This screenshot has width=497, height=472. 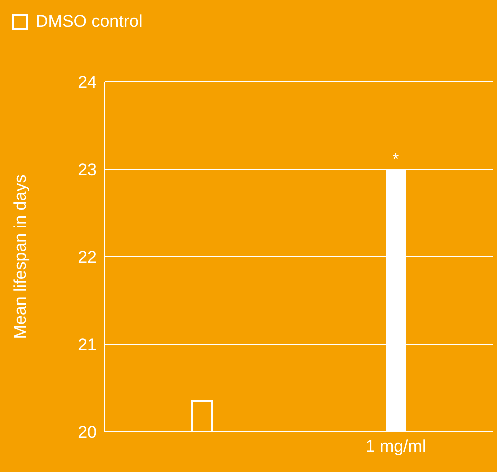 I want to click on y-axis-title: Mean lifespan in days, so click(x=20, y=257).